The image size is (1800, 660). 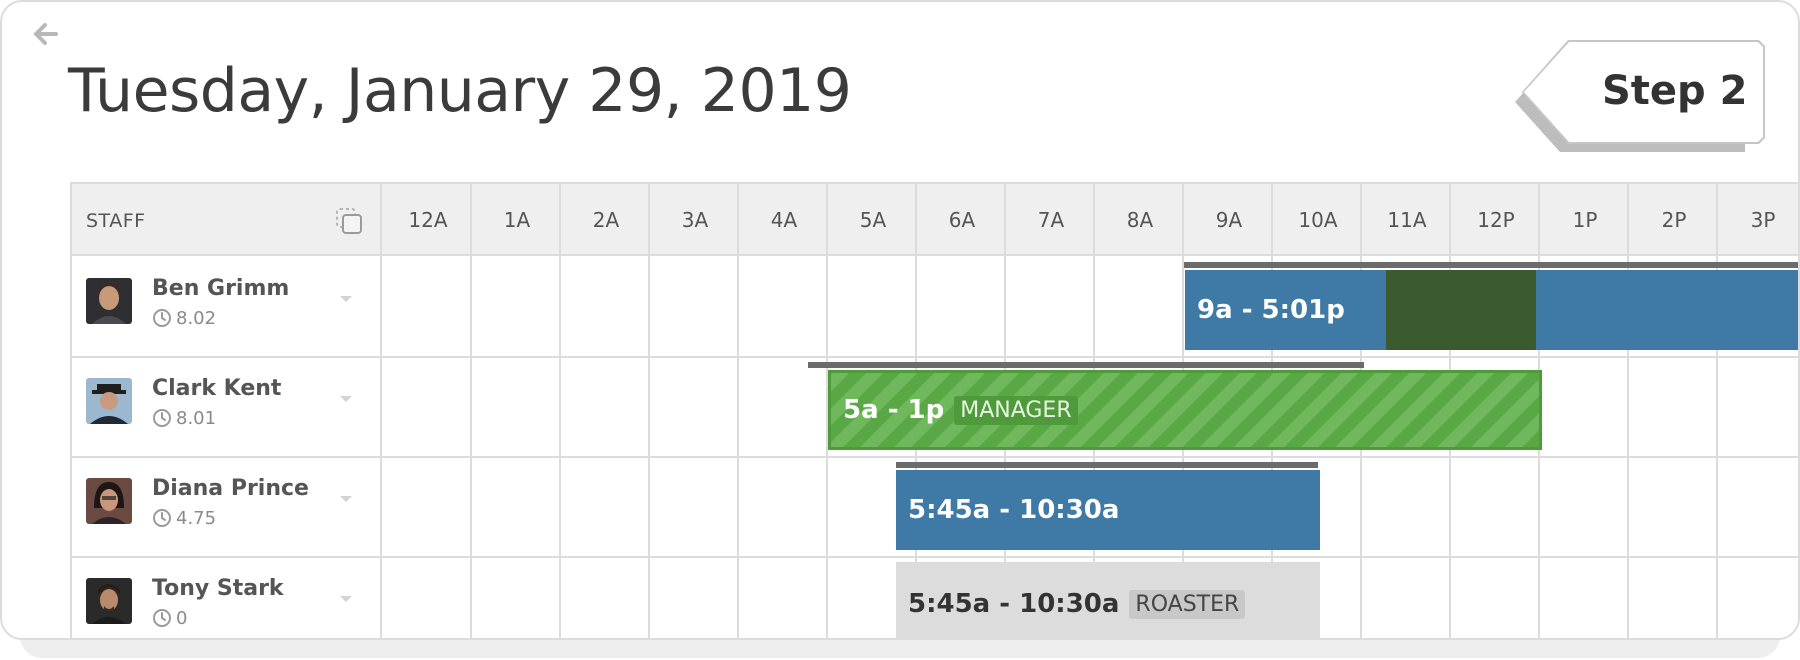 What do you see at coordinates (695, 220) in the screenshot?
I see `hour-label: 3A` at bounding box center [695, 220].